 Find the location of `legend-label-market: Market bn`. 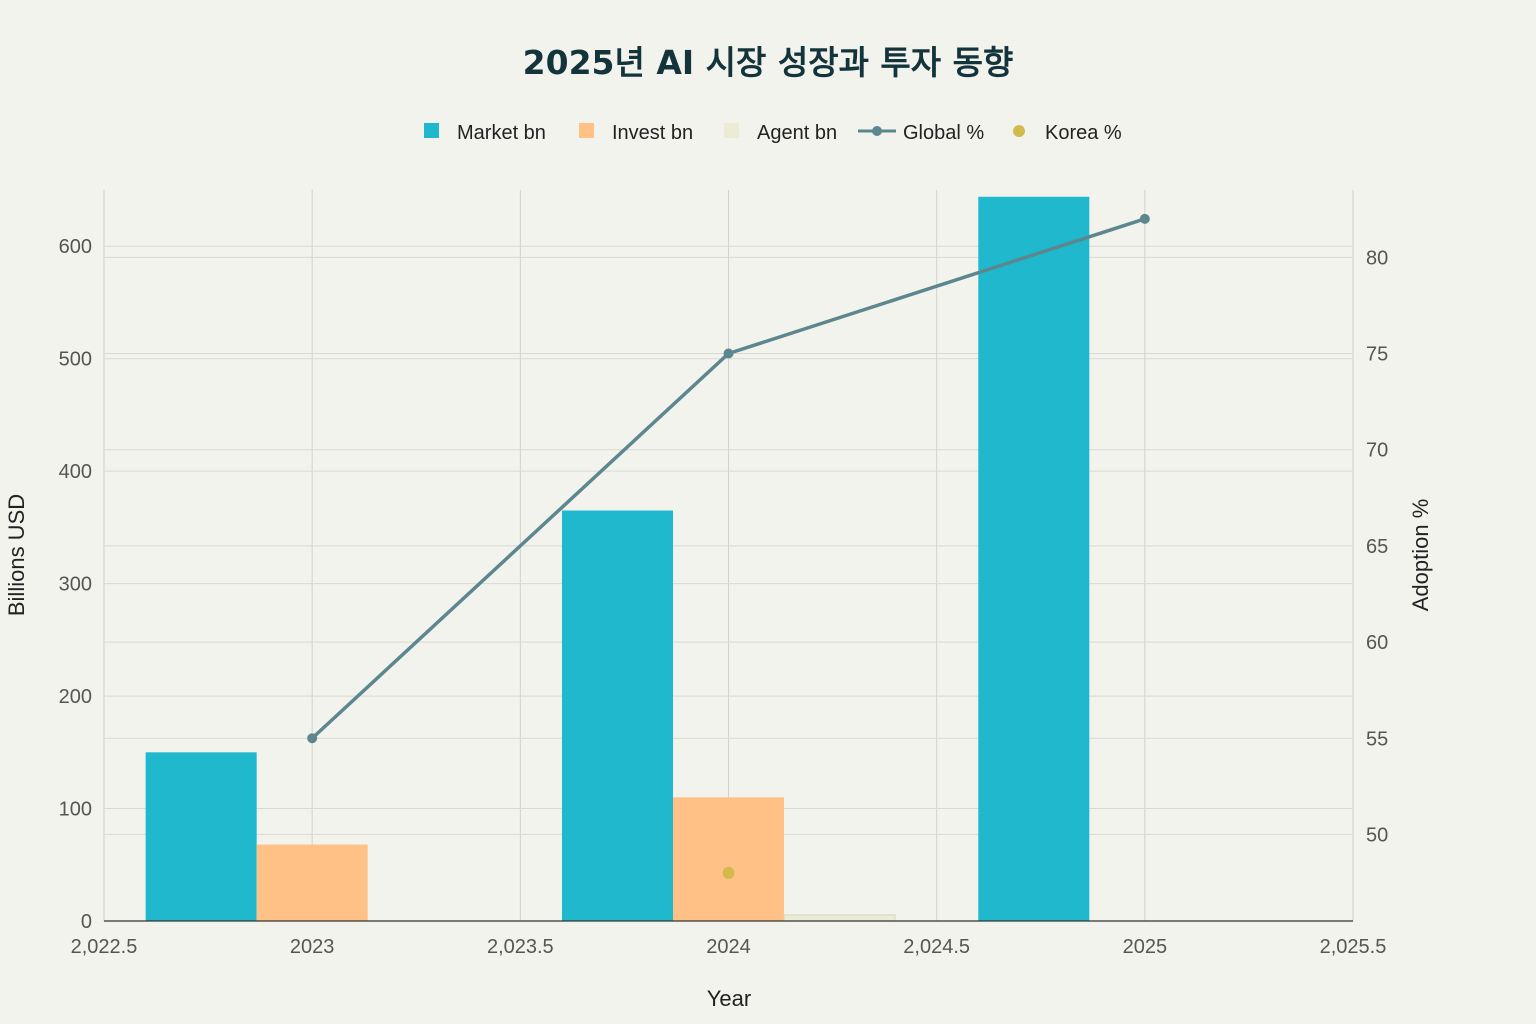

legend-label-market: Market bn is located at coordinates (501, 133).